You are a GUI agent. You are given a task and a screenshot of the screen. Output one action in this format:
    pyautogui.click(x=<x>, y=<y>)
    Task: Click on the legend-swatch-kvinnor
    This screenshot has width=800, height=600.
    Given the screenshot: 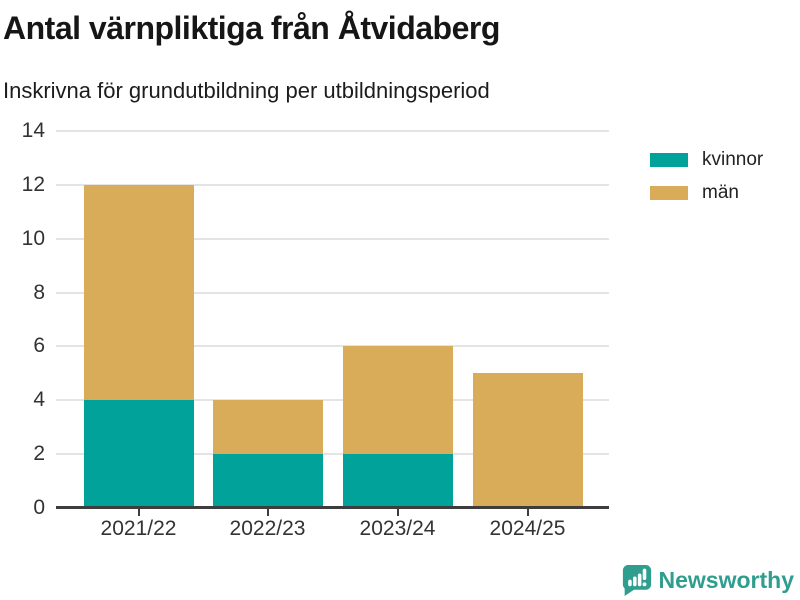 What is the action you would take?
    pyautogui.click(x=669, y=160)
    